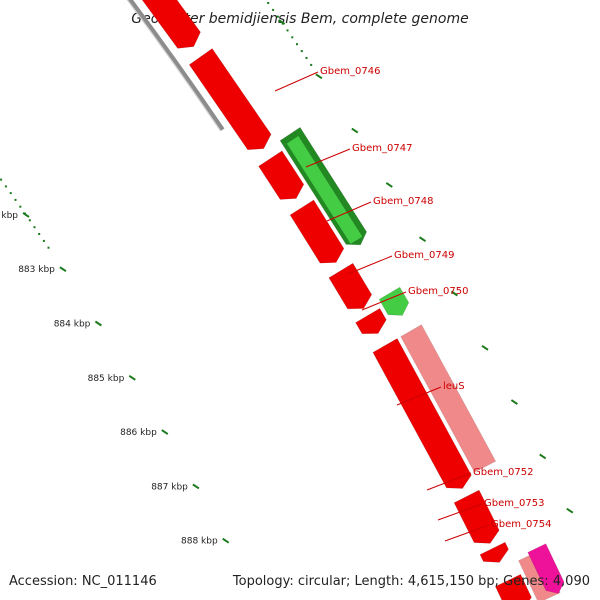  Describe the element at coordinates (546, 568) in the screenshot. I see `gene-arrow-pink` at that location.